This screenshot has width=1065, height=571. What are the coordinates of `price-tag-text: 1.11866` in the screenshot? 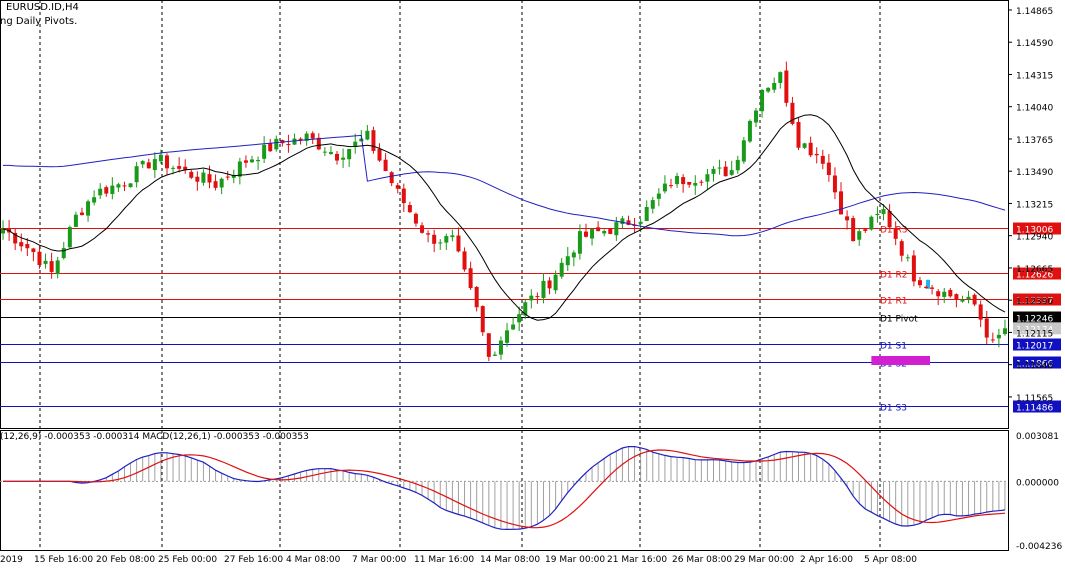 It's located at (1034, 365).